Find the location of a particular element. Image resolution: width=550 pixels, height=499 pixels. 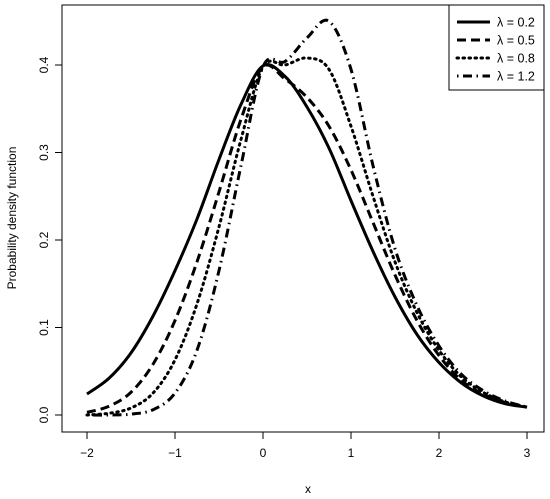

y-tick-label: 0.3 is located at coordinates (44, 152).